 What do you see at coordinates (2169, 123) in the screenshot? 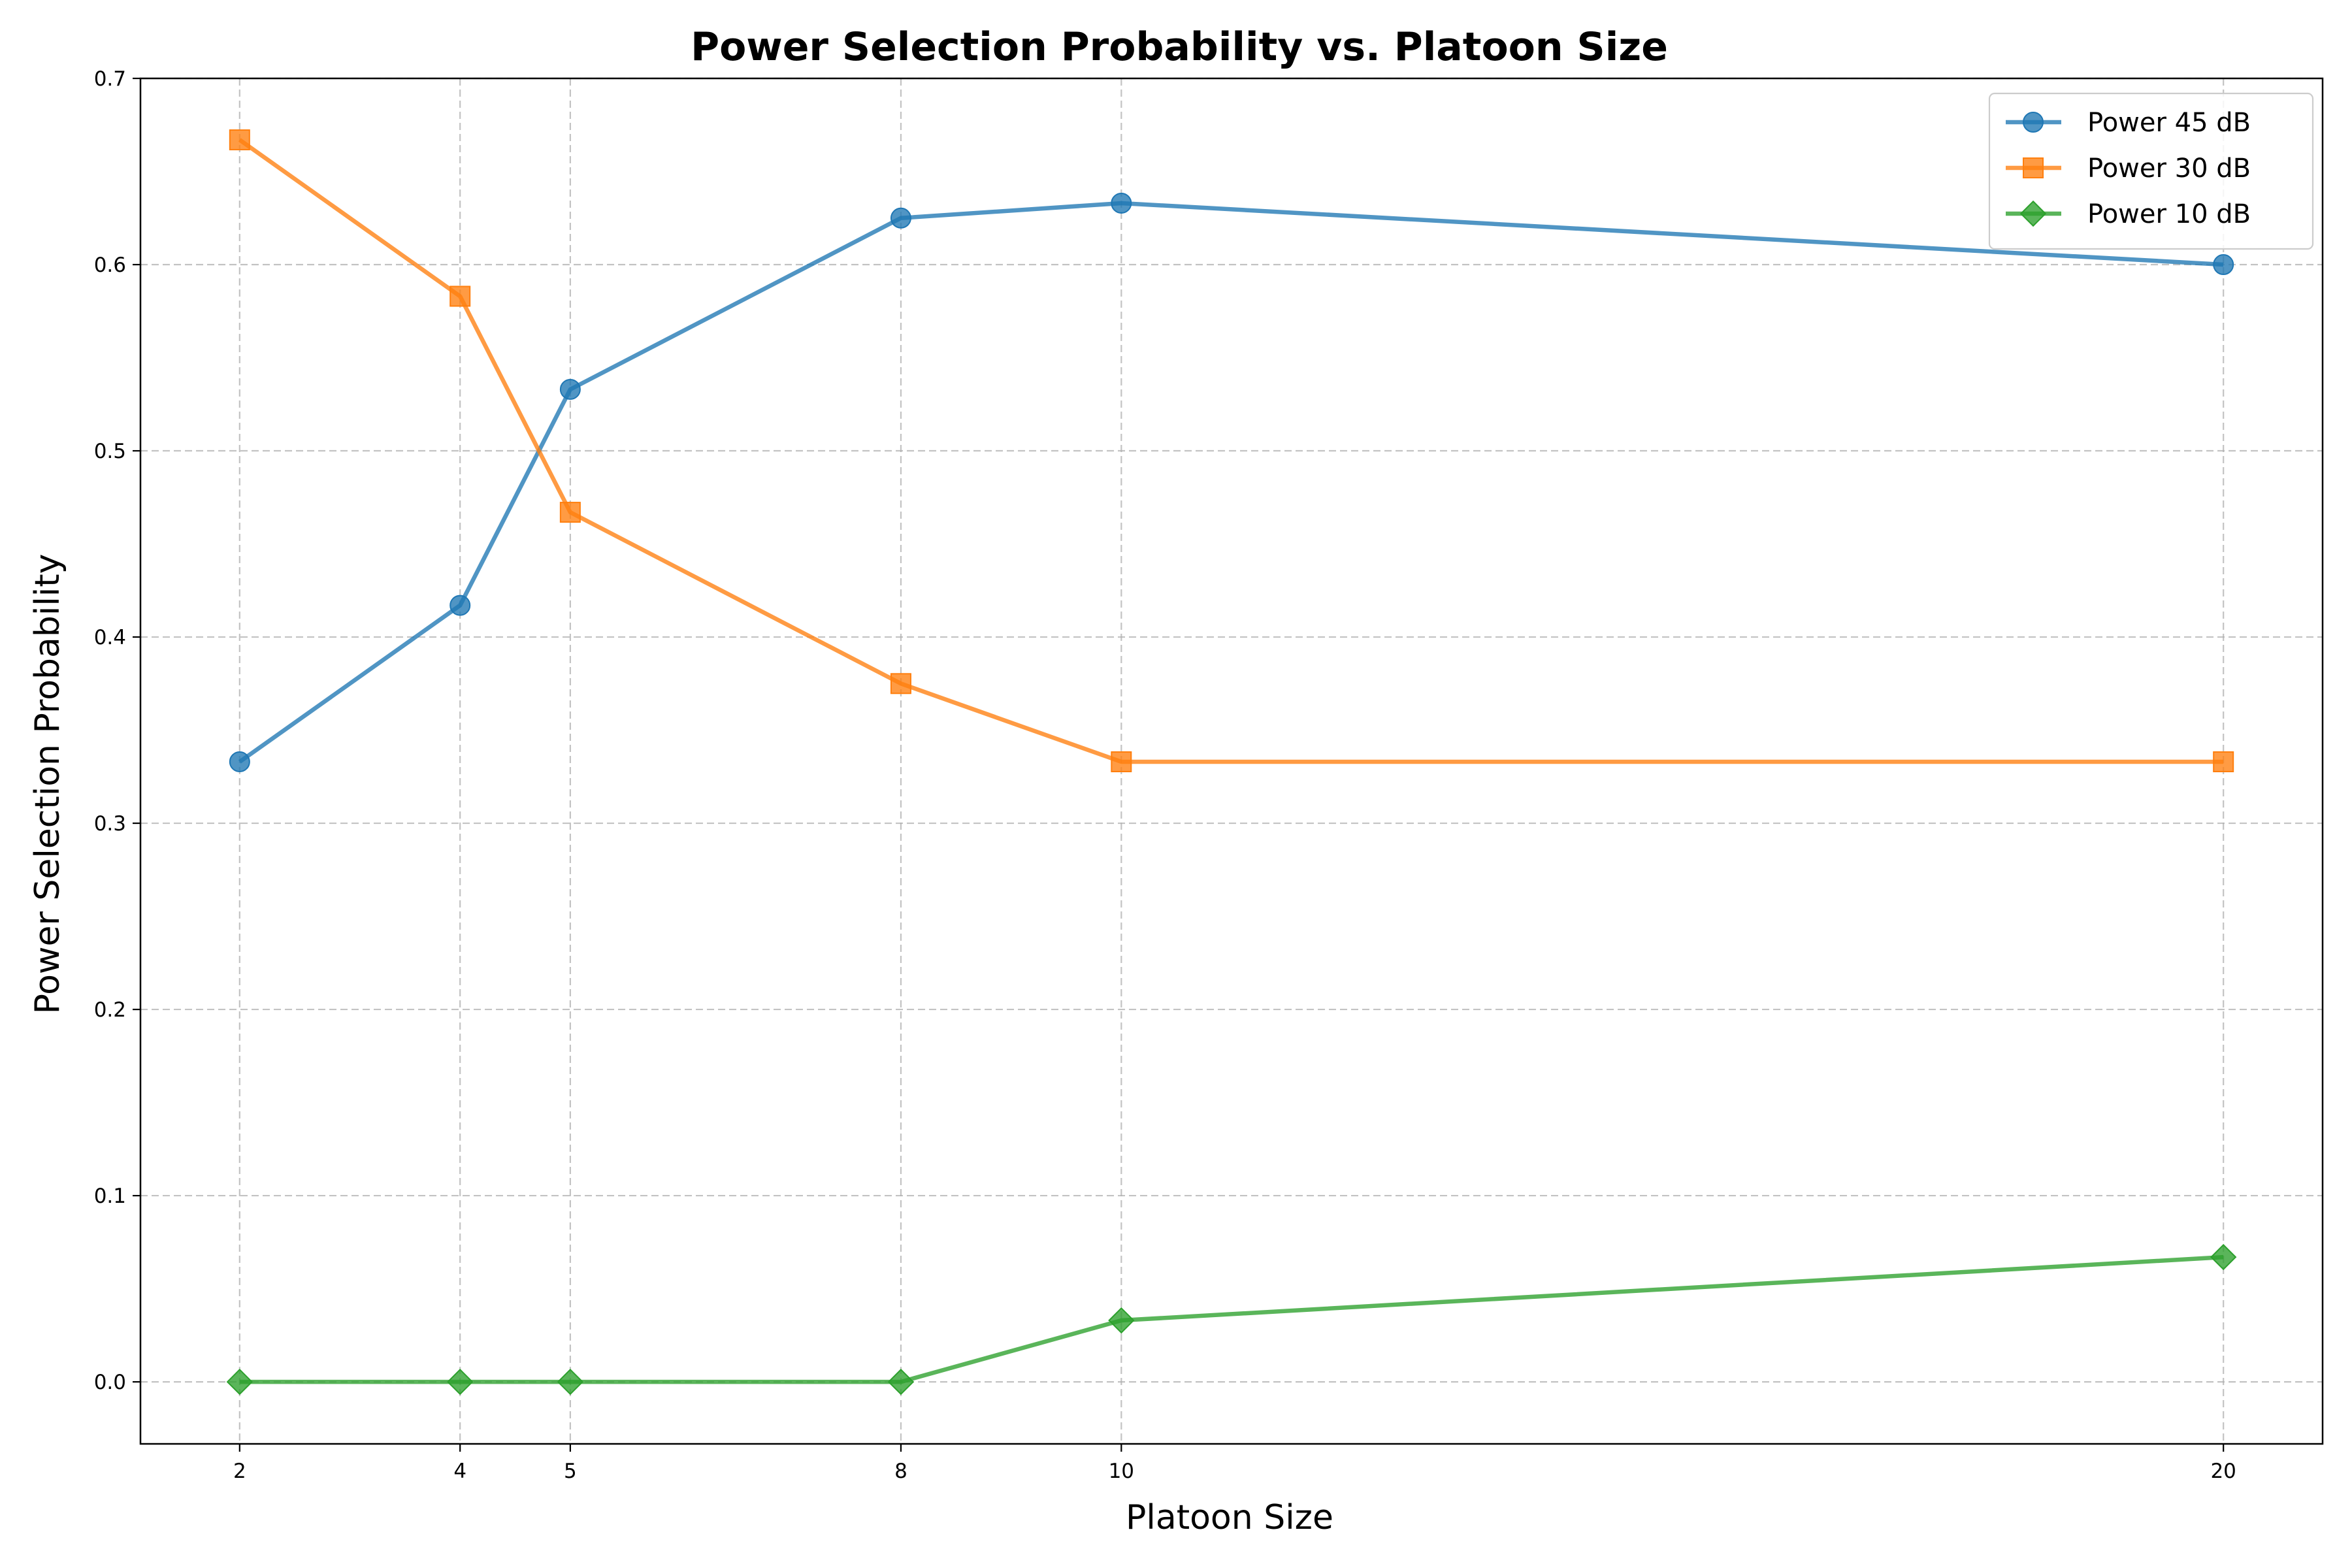
I see `legend-label: Power 45 dB` at bounding box center [2169, 123].